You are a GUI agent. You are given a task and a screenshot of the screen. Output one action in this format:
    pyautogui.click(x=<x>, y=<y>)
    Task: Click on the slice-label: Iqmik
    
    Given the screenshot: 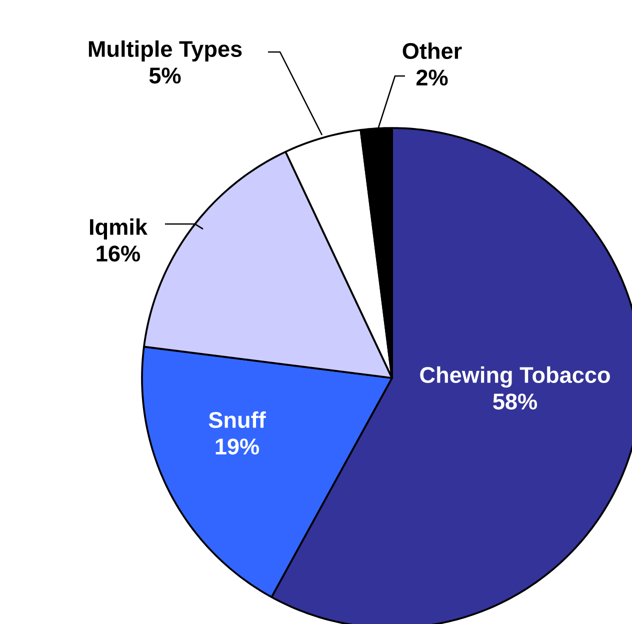 What is the action you would take?
    pyautogui.click(x=119, y=229)
    